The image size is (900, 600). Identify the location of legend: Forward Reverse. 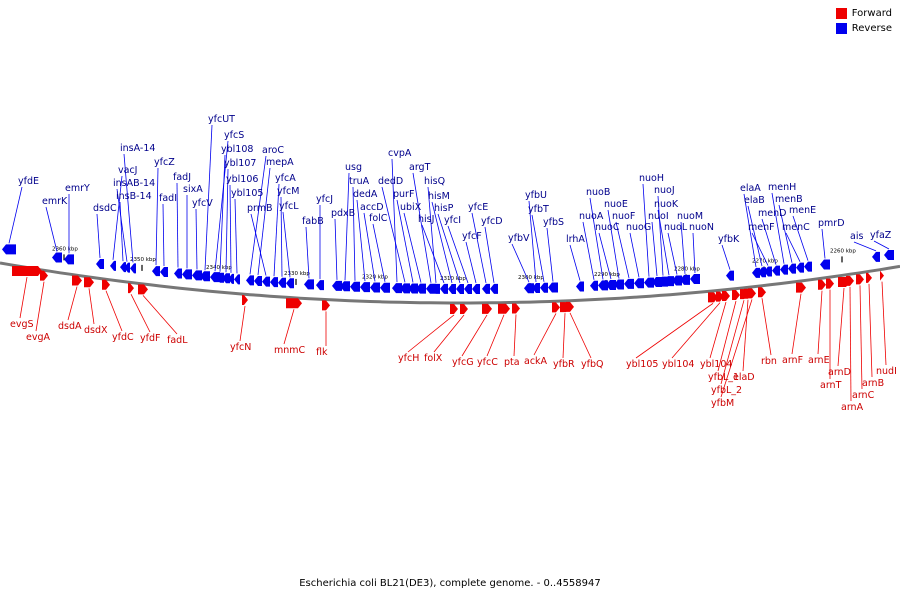
(863, 23).